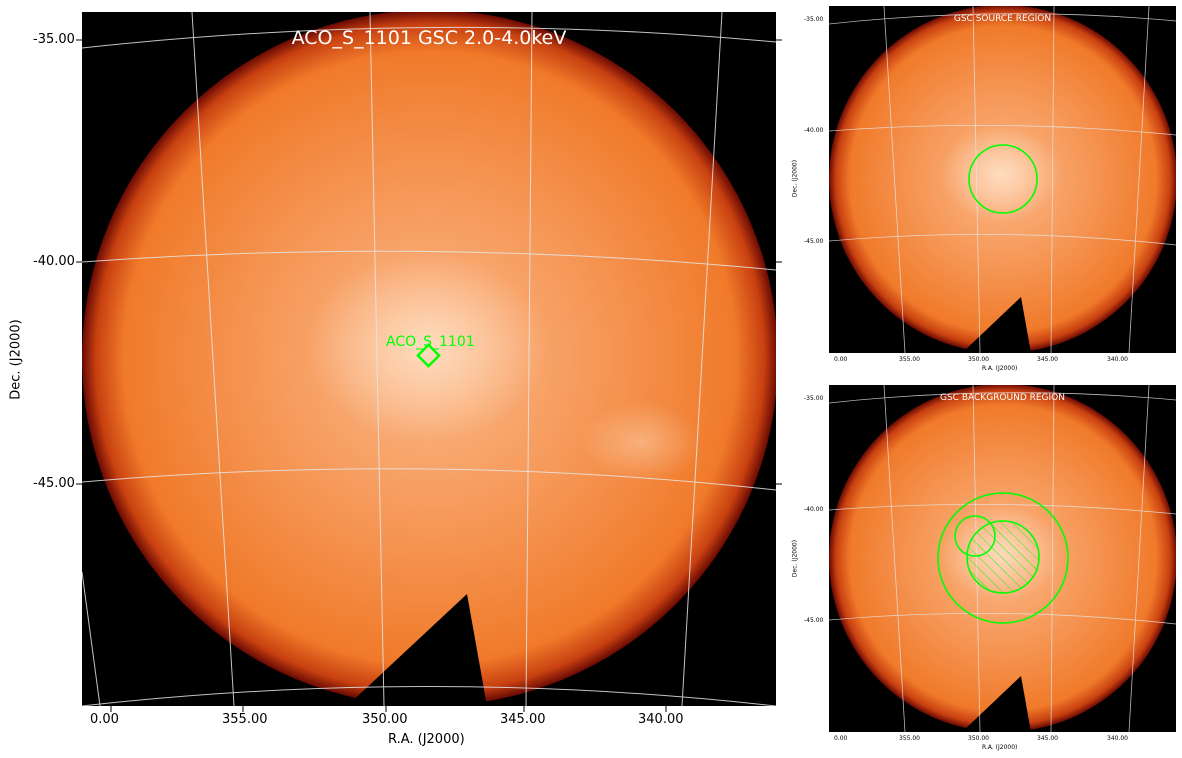 The height and width of the screenshot is (758, 1182). Describe the element at coordinates (104, 719) in the screenshot. I see `main-xtick-1: 0.00` at that location.